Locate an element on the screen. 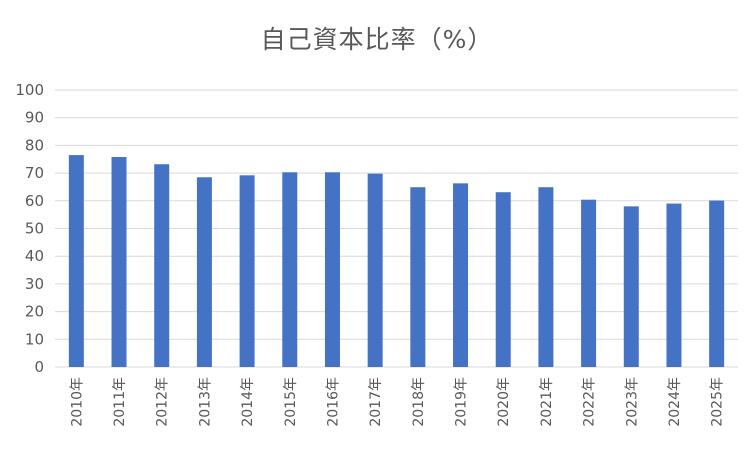 The height and width of the screenshot is (450, 754). x-tick-label: 2016年 is located at coordinates (333, 402).